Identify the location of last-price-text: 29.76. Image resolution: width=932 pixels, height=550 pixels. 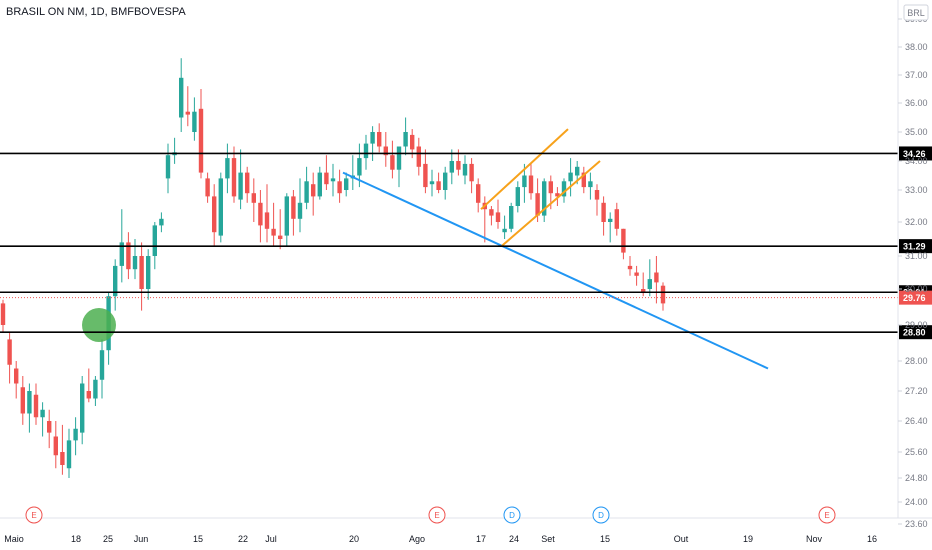
(914, 298).